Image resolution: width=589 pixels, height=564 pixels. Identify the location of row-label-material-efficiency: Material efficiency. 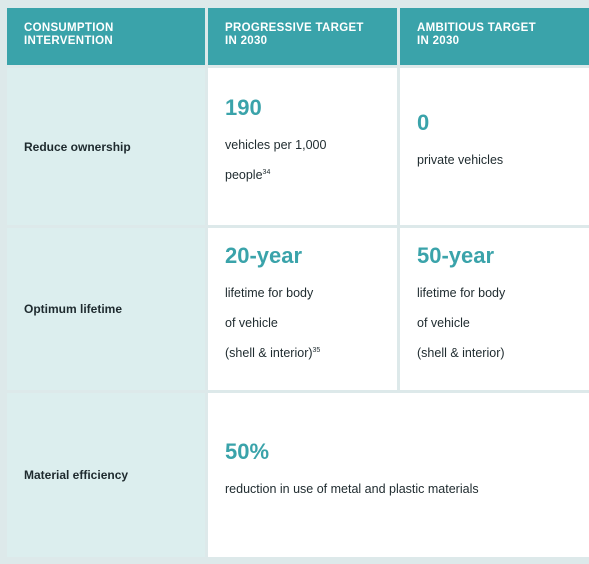
(106, 475).